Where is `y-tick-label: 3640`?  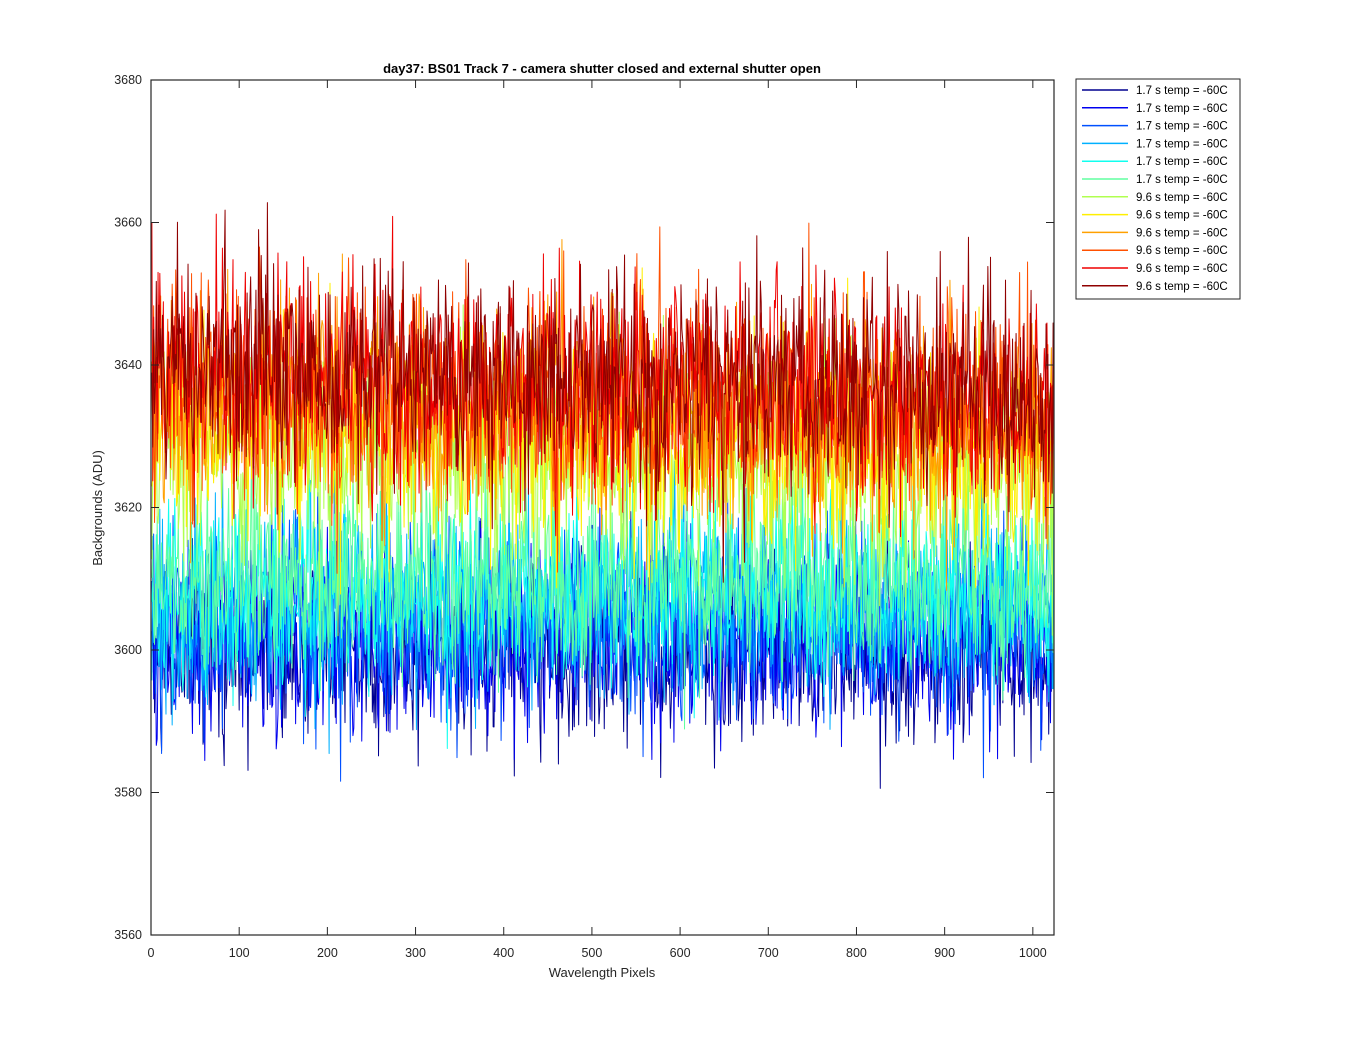
y-tick-label: 3640 is located at coordinates (128, 365).